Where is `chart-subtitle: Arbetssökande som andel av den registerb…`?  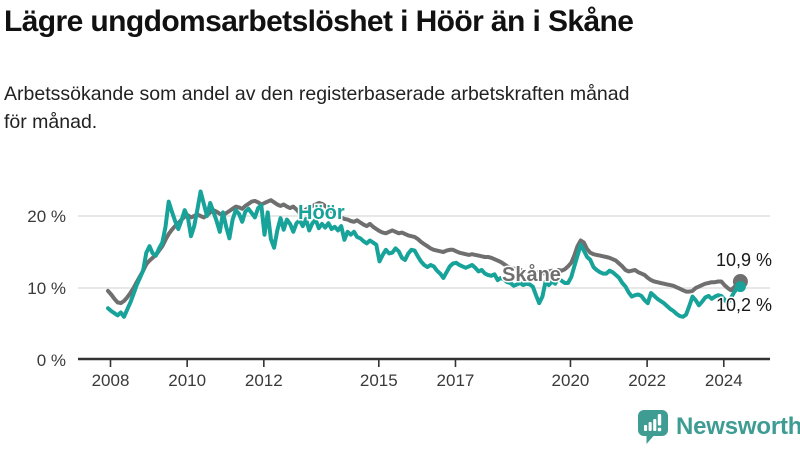
chart-subtitle: Arbetssökande som andel av den registerb… is located at coordinates (400, 108).